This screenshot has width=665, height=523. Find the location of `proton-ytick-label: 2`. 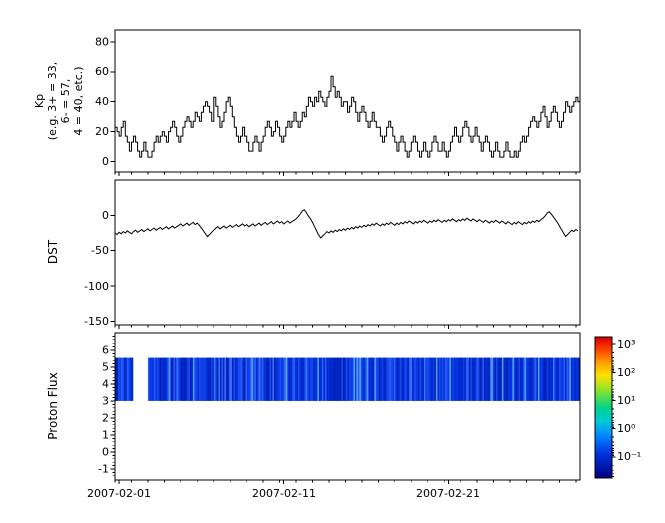

proton-ytick-label: 2 is located at coordinates (105, 418).